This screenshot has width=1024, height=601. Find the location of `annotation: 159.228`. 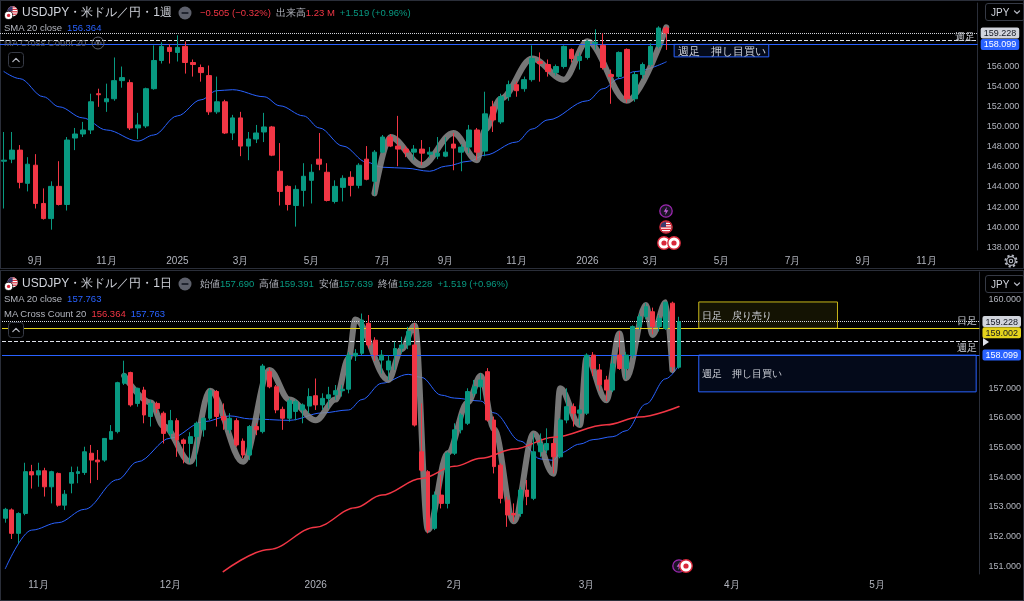

annotation: 159.228 is located at coordinates (415, 284).